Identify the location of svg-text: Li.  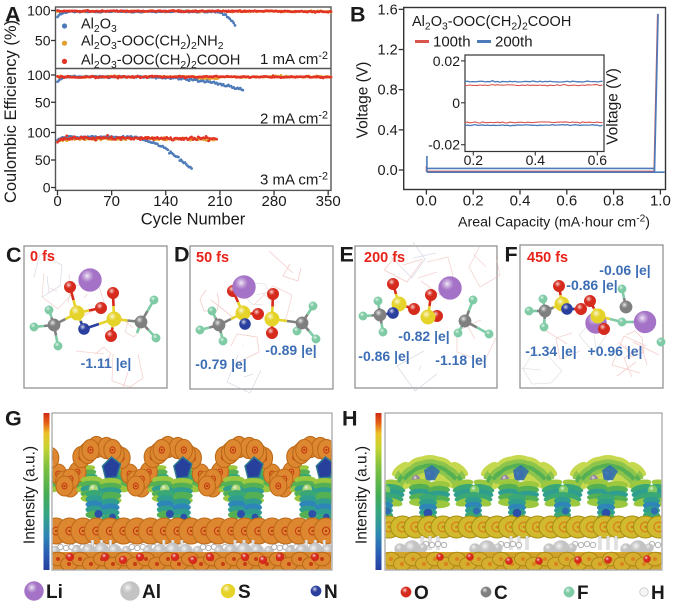
(54, 592).